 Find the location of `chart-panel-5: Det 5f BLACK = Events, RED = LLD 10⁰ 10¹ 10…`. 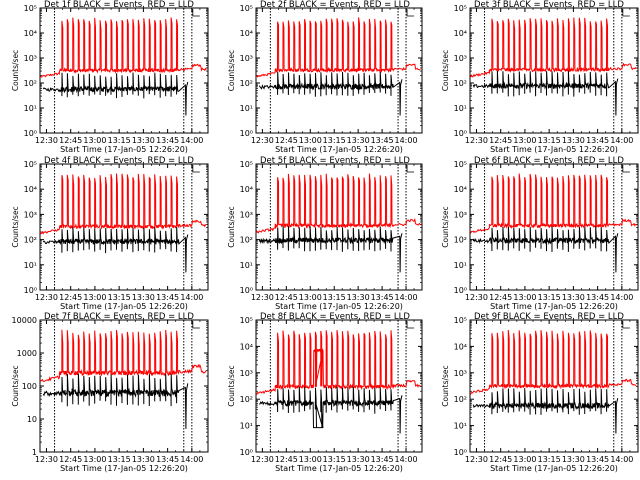

chart-panel-5: Det 5f BLACK = Events, RED = LLD 10⁰ 10¹ 10… is located at coordinates (325, 233).